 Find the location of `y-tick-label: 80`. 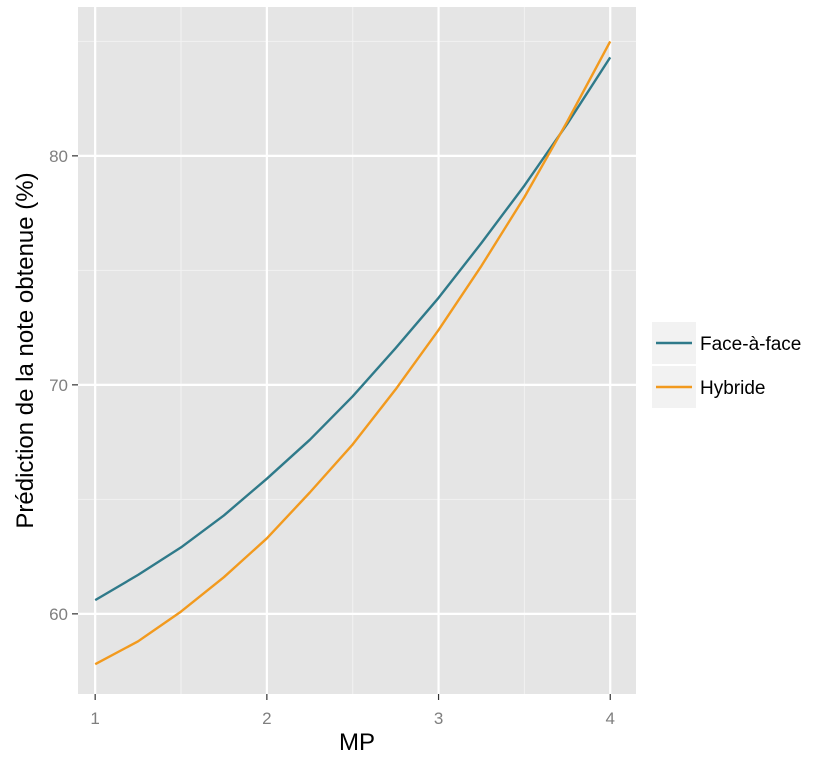

y-tick-label: 80 is located at coordinates (58, 156).